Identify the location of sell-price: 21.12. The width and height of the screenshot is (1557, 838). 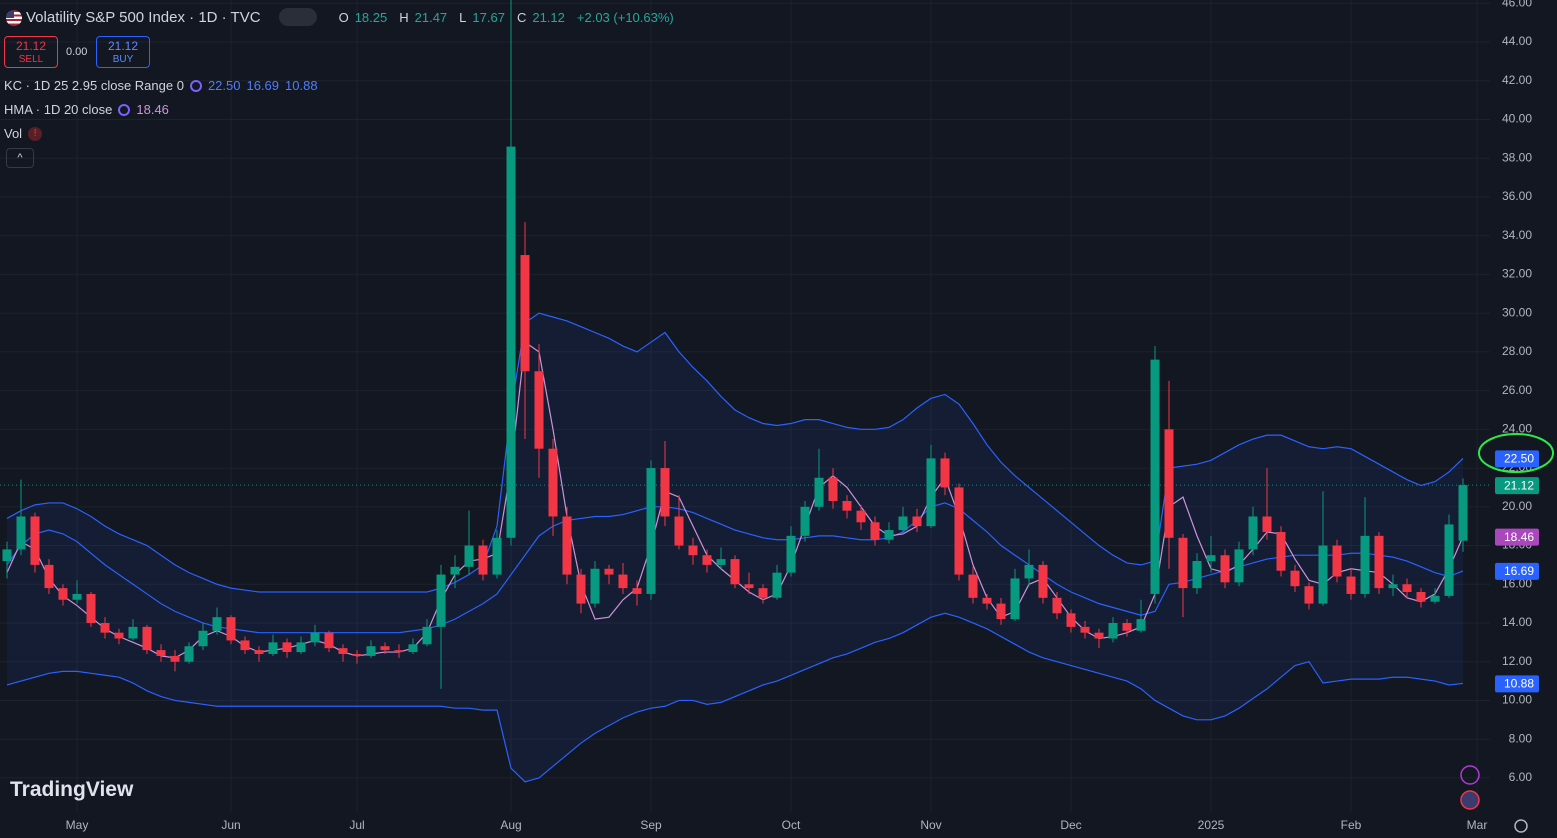
(31, 46).